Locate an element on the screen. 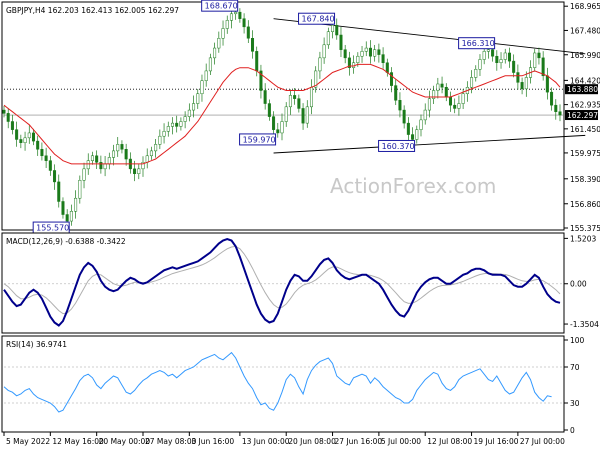 This screenshot has width=600, height=450. current-price-label: 162.297 is located at coordinates (582, 115).